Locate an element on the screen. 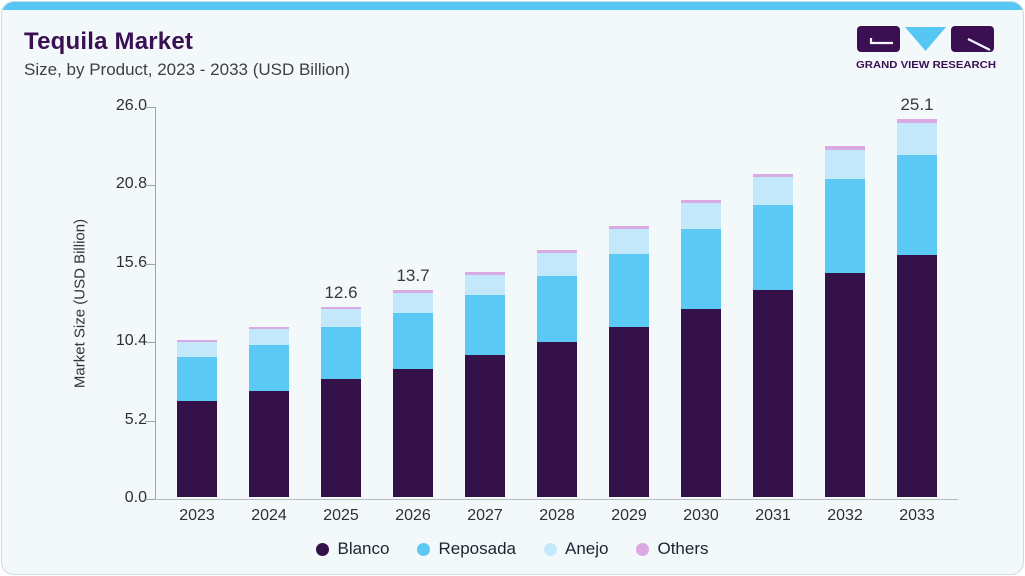 This screenshot has height=576, width=1025. bar-2030 is located at coordinates (701, 348).